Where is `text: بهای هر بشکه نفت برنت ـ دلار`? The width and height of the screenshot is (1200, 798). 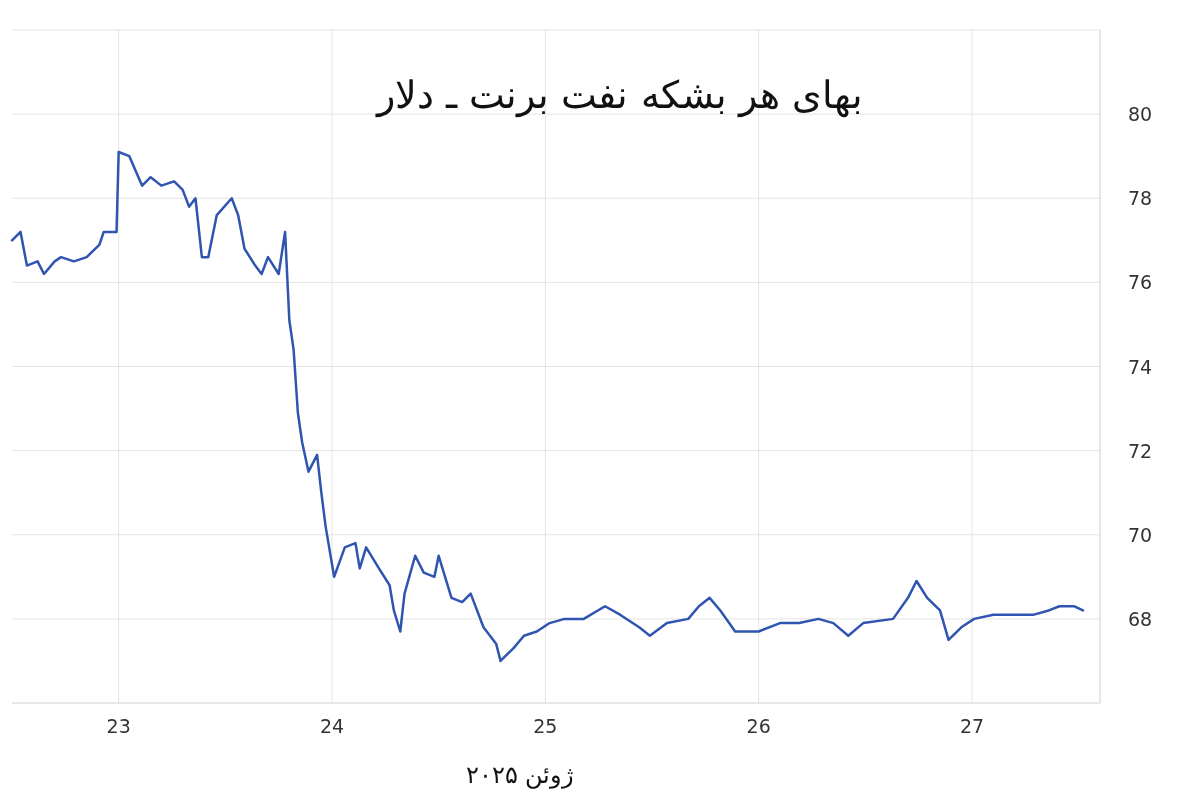
text: بهای هر بشکه نفت برنت ـ دلار is located at coordinates (619, 95).